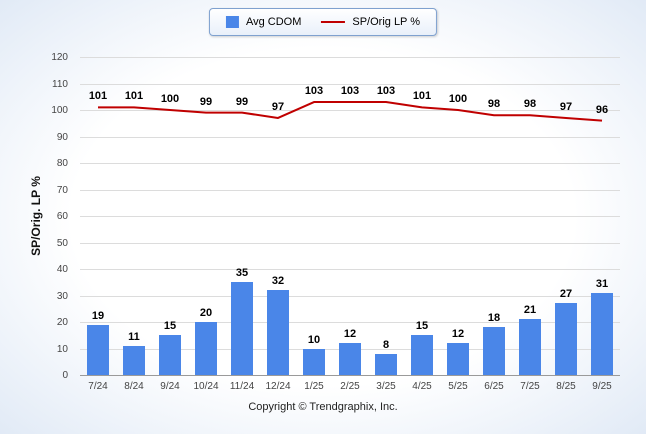 The image size is (646, 434). I want to click on y-tick-label: 40, so click(62, 269).